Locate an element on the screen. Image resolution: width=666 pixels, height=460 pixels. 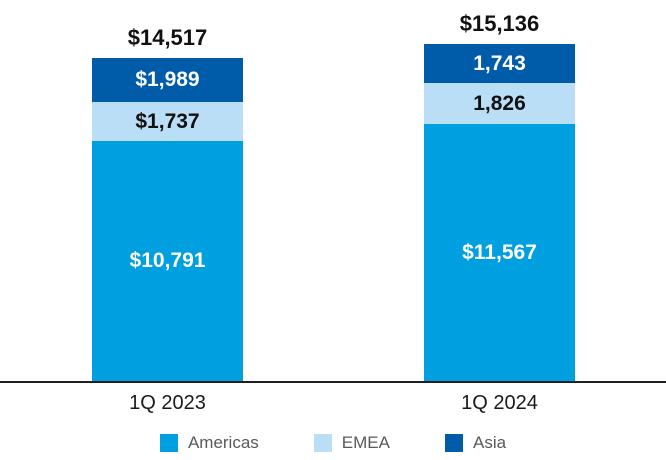
legend-label-asia: Asia is located at coordinates (489, 442).